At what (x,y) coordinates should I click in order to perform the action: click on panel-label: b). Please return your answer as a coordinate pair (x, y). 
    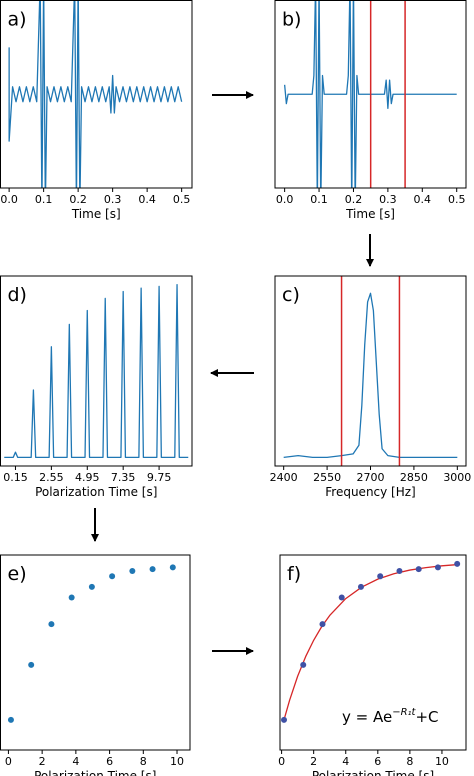
    Looking at the image, I should click on (291, 20).